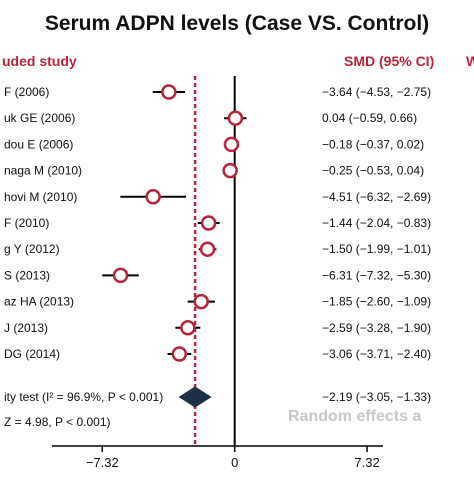  I want to click on smd-ci-label: 0.04 (−0.59, 0.66), so click(369, 118).